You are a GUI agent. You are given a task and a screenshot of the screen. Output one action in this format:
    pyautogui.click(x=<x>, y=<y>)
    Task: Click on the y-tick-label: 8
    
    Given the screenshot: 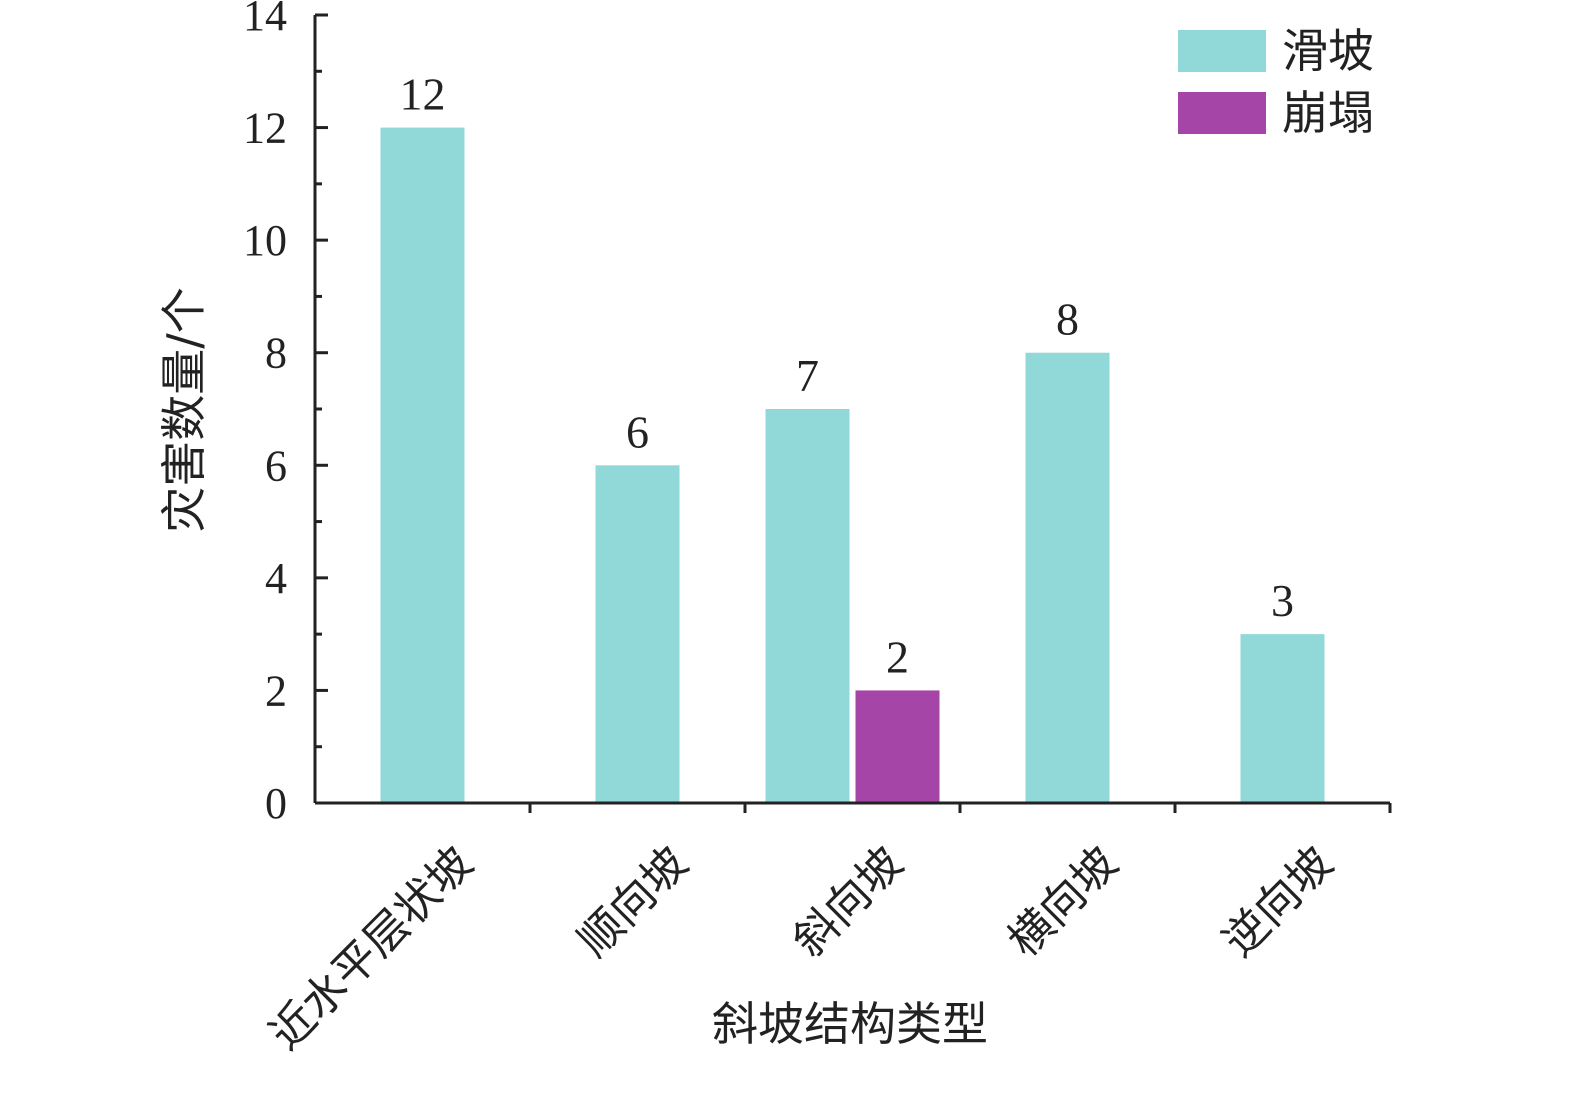 What is the action you would take?
    pyautogui.click(x=276, y=353)
    